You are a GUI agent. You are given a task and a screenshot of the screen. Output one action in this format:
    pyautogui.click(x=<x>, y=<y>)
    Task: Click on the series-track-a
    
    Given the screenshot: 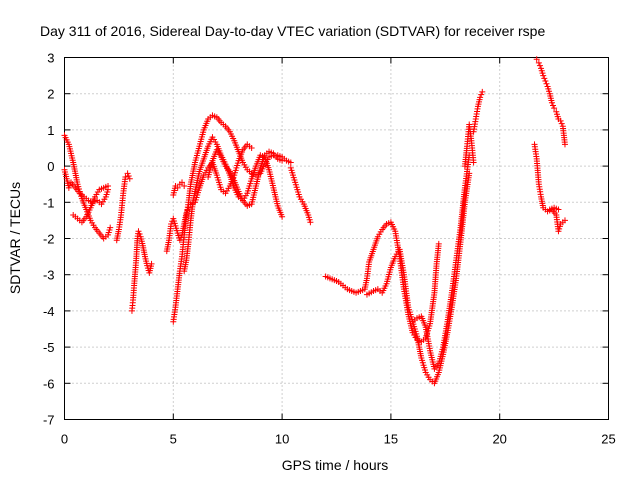 What is the action you would take?
    pyautogui.click(x=87, y=187)
    